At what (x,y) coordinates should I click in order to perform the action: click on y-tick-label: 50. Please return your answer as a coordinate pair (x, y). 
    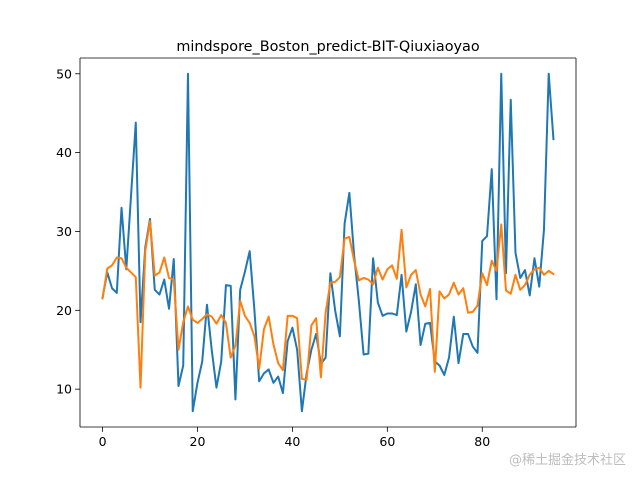
    Looking at the image, I should click on (64, 73).